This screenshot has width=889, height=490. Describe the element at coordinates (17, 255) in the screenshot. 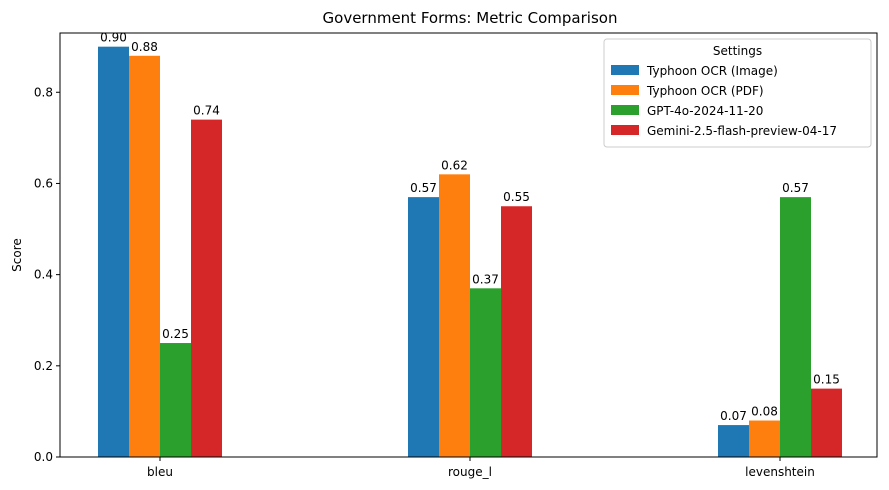

I see `y-axis-label: Score` at that location.